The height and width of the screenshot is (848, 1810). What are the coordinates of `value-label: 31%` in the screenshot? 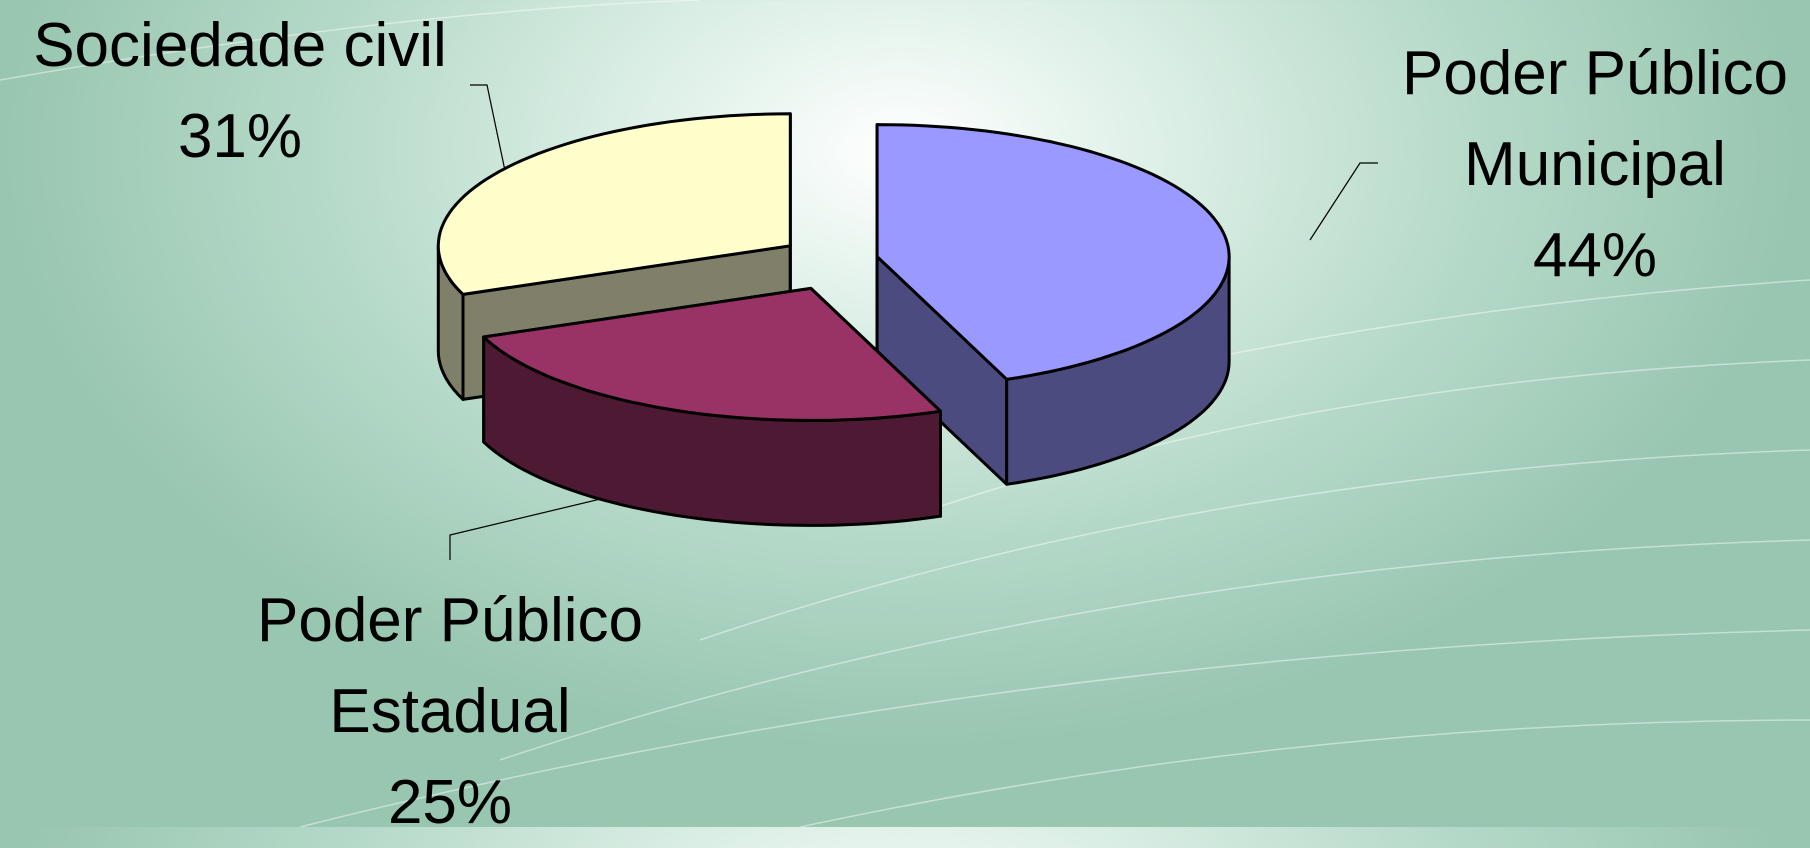 It's located at (240, 136).